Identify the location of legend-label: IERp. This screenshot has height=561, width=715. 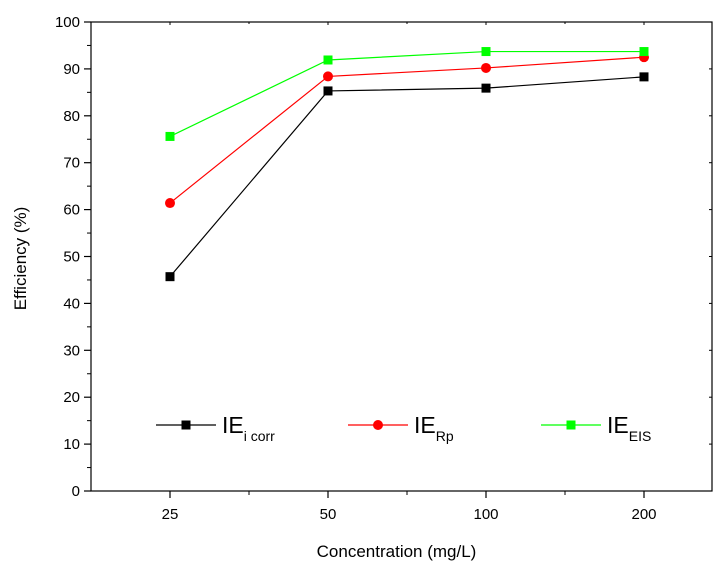
(434, 428).